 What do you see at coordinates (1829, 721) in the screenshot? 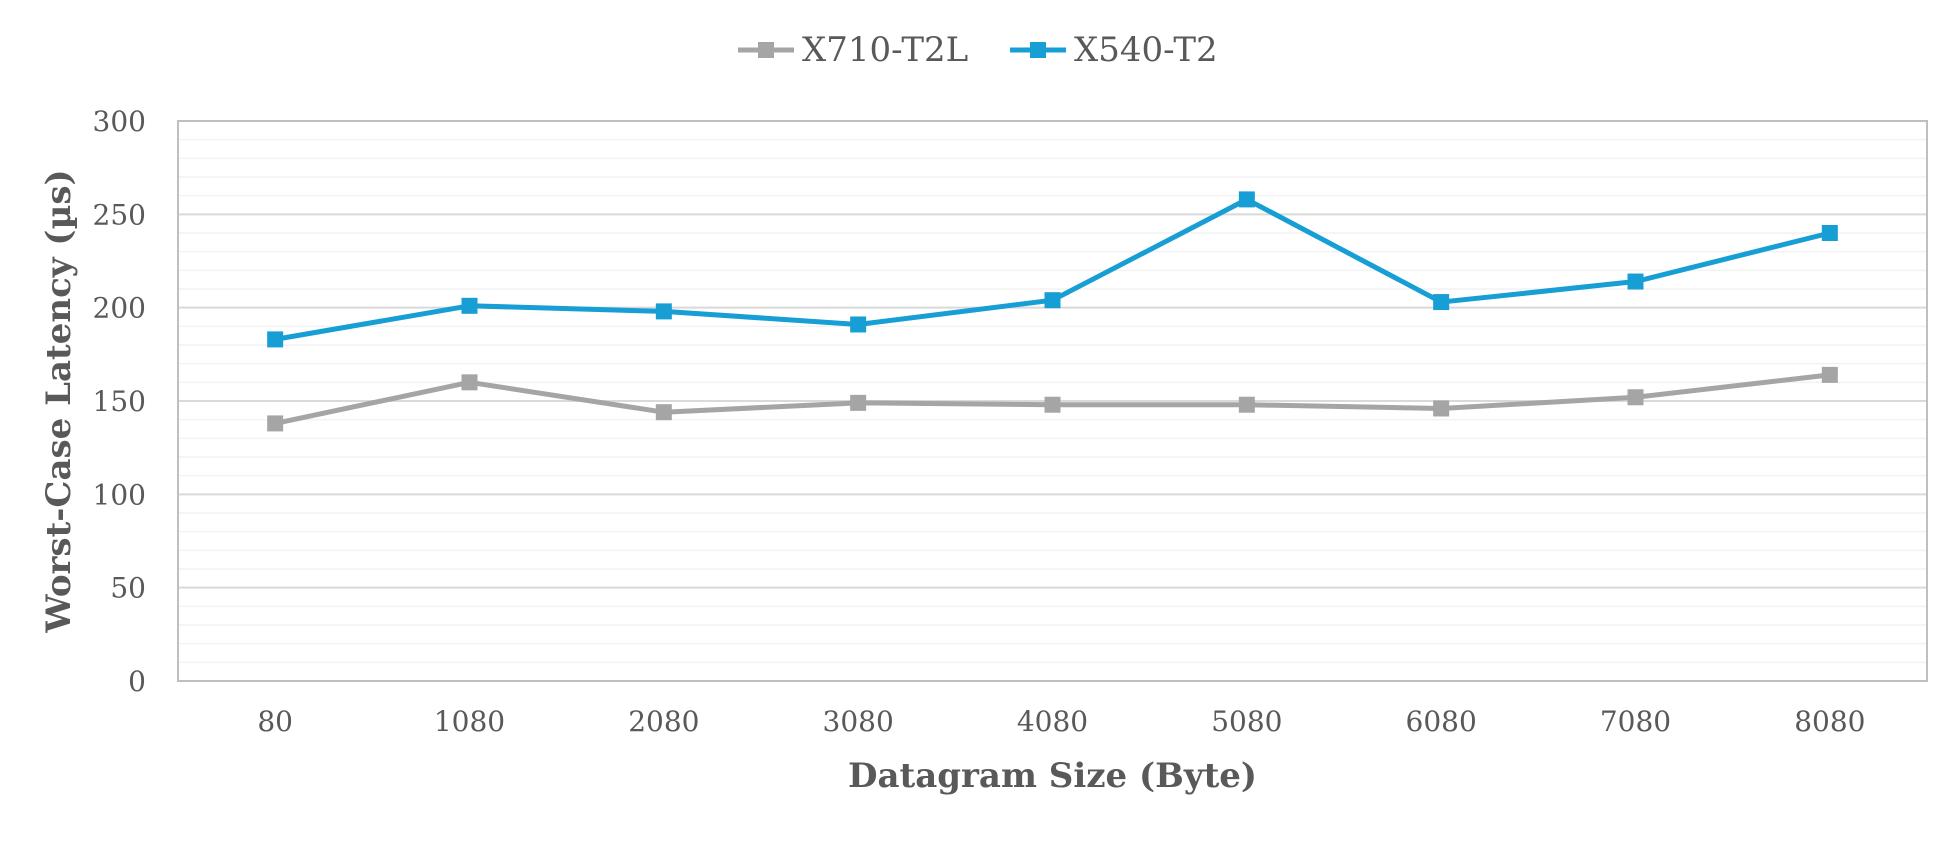
I see `x-tick-label: 8080` at bounding box center [1829, 721].